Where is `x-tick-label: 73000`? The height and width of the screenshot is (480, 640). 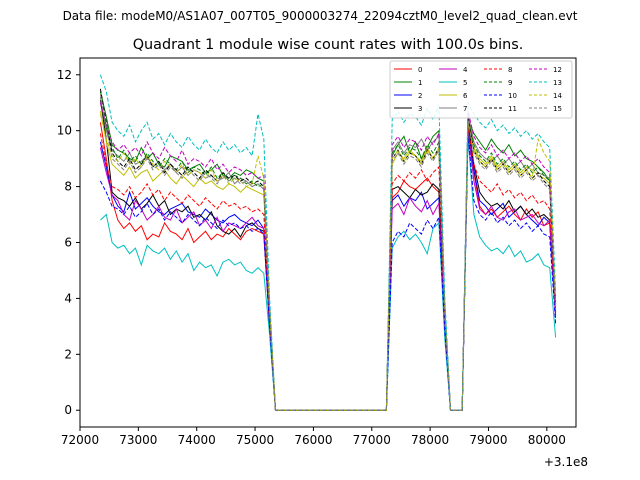 x-tick-label: 73000 is located at coordinates (138, 440).